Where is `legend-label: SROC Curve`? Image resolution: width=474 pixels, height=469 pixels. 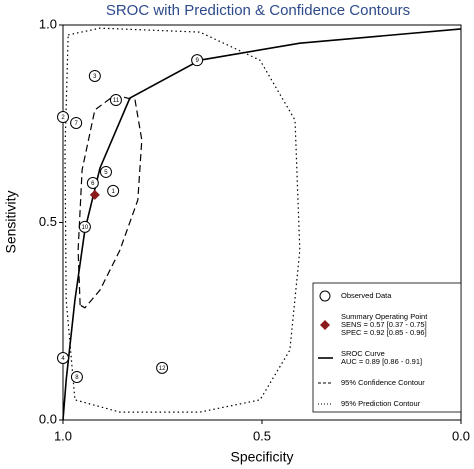 legend-label: SROC Curve is located at coordinates (363, 353).